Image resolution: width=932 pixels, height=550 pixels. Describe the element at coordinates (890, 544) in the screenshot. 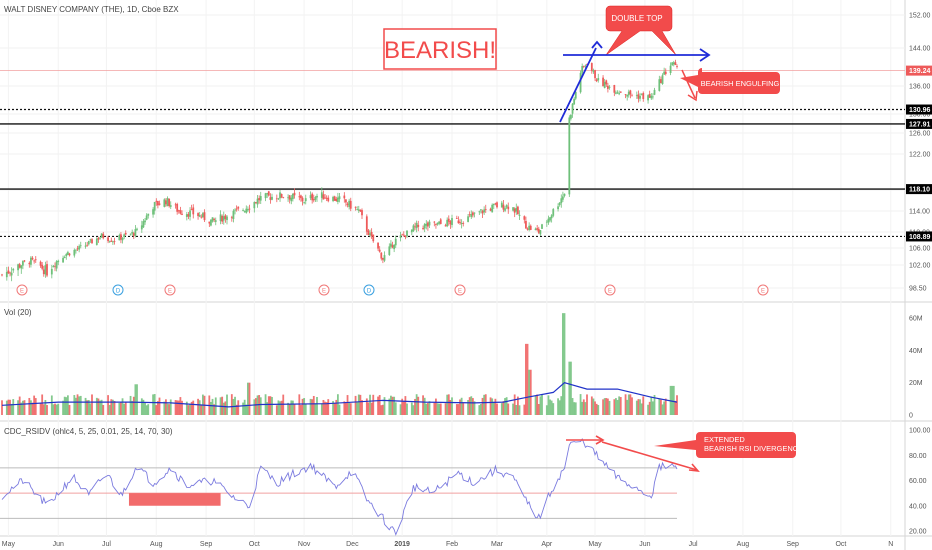

I see `time-tick-label: N` at that location.